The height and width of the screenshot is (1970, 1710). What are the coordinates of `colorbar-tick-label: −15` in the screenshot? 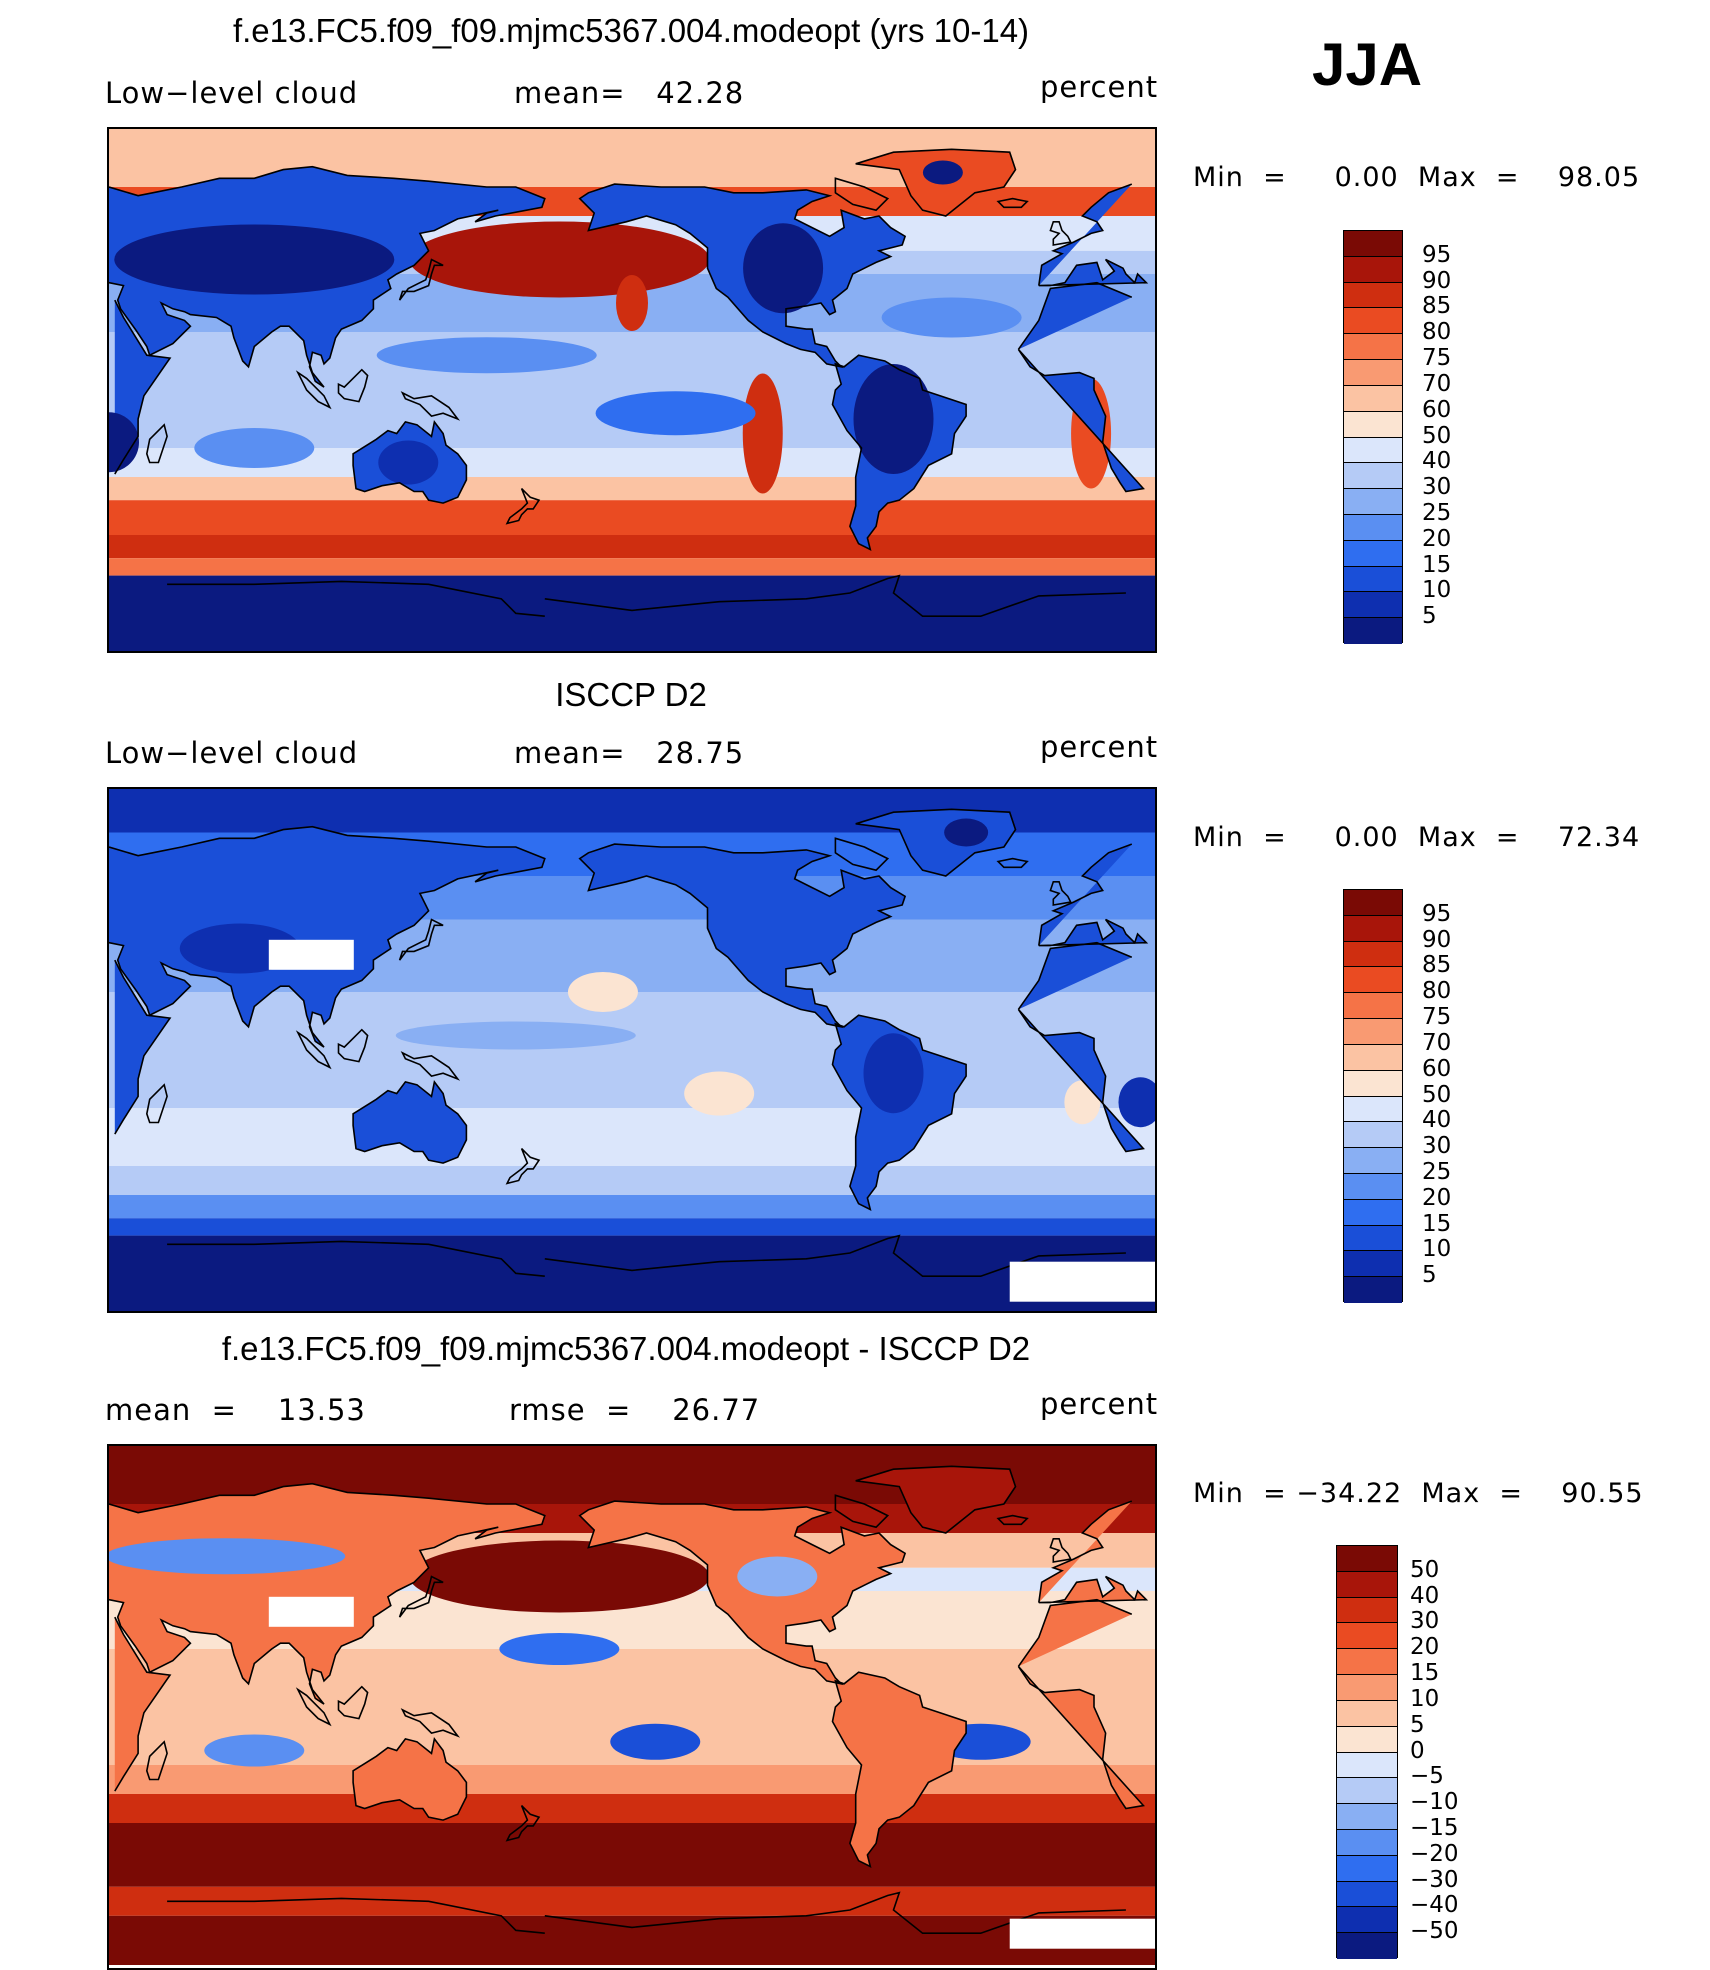 It's located at (1434, 1827).